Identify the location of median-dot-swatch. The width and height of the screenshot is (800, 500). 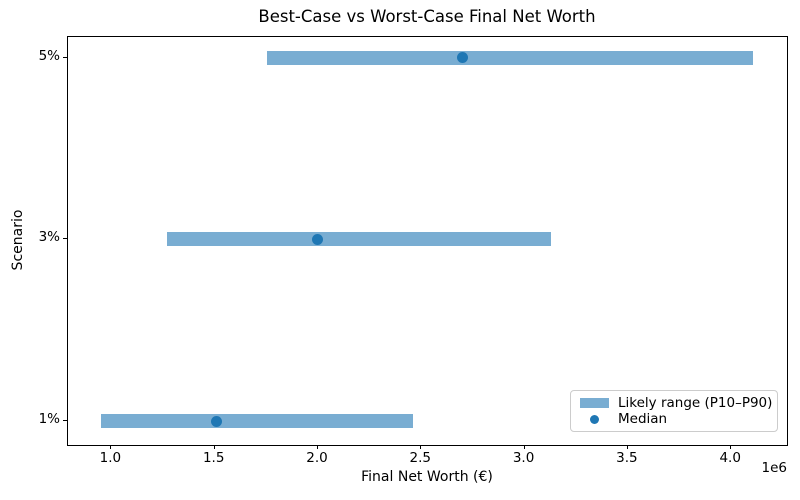
(594, 419).